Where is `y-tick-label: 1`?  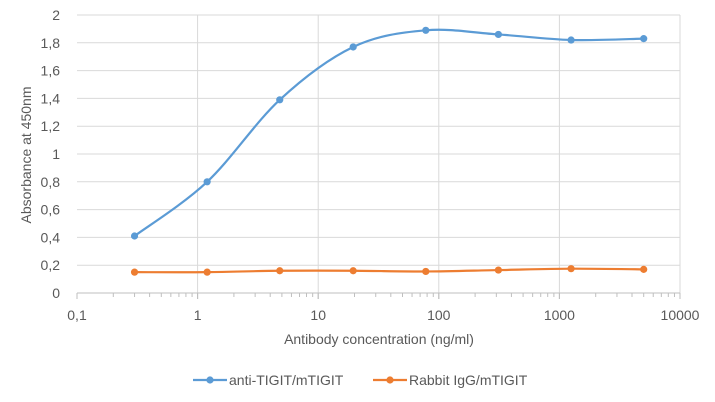
y-tick-label: 1 is located at coordinates (56, 154).